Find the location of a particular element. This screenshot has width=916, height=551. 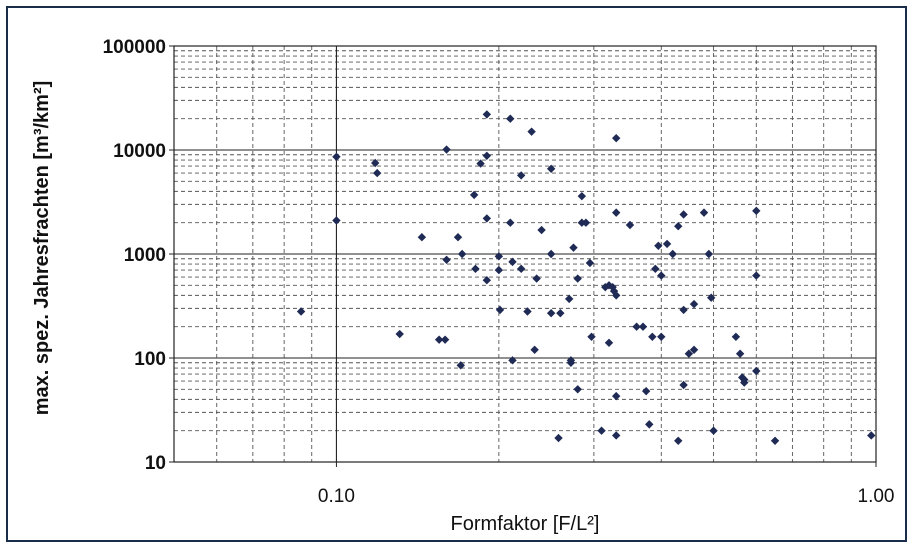

y-tick-label: 10 is located at coordinates (155, 463).